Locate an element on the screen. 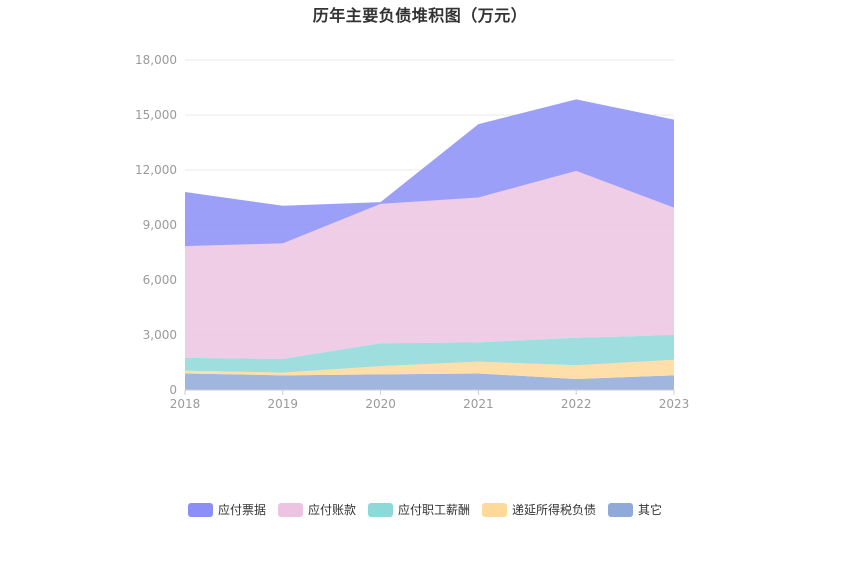 The height and width of the screenshot is (574, 850). x-tick-label: 2020 is located at coordinates (380, 404).